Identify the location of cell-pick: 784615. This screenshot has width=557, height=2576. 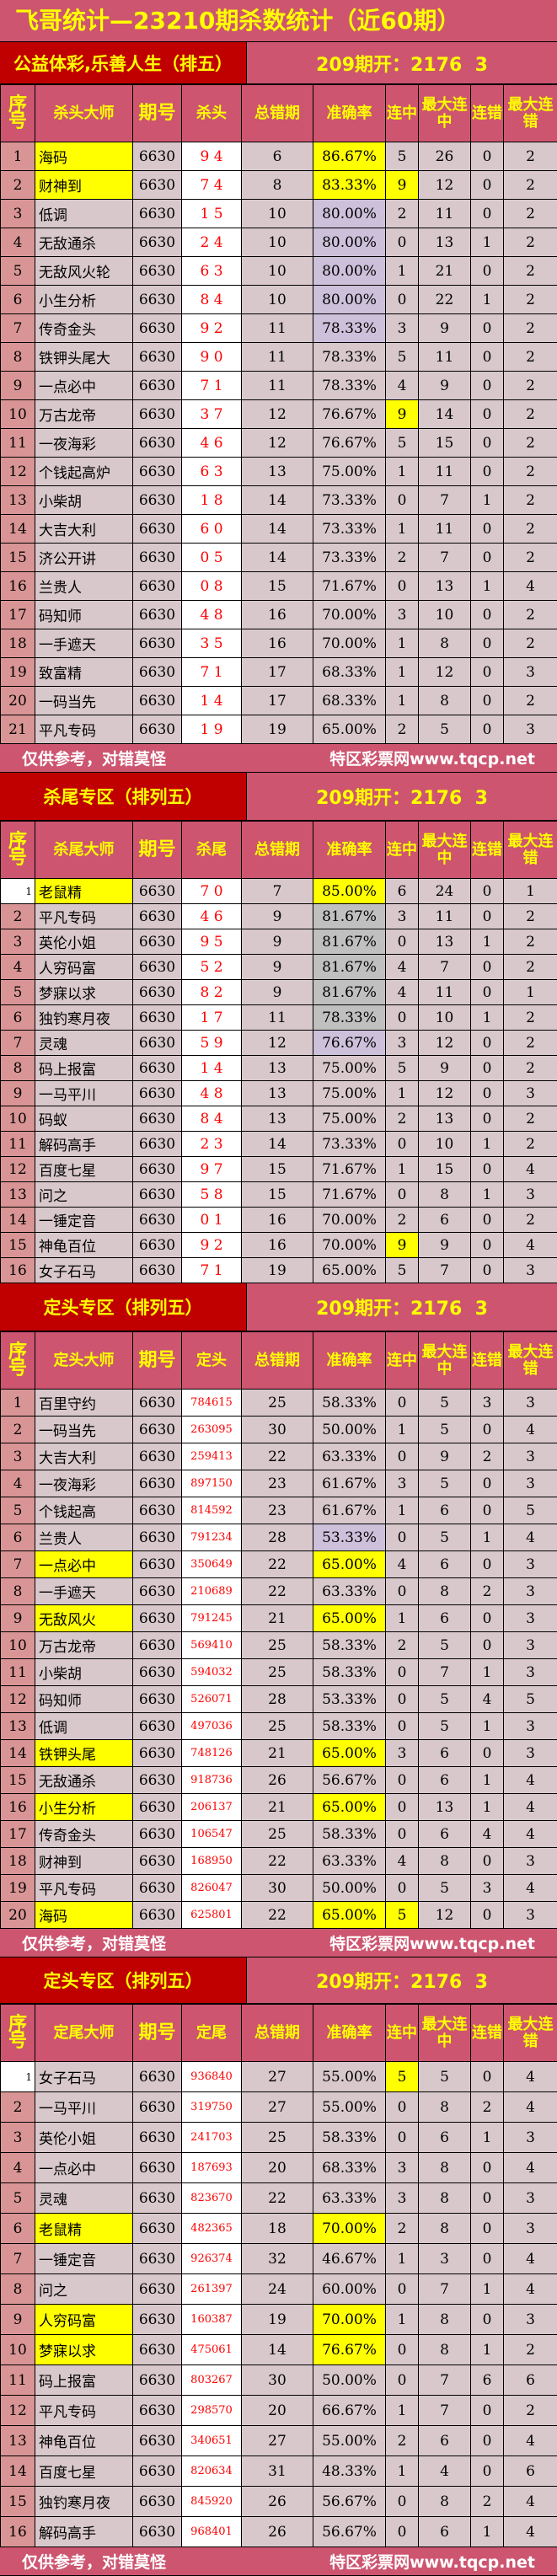
(211, 1403).